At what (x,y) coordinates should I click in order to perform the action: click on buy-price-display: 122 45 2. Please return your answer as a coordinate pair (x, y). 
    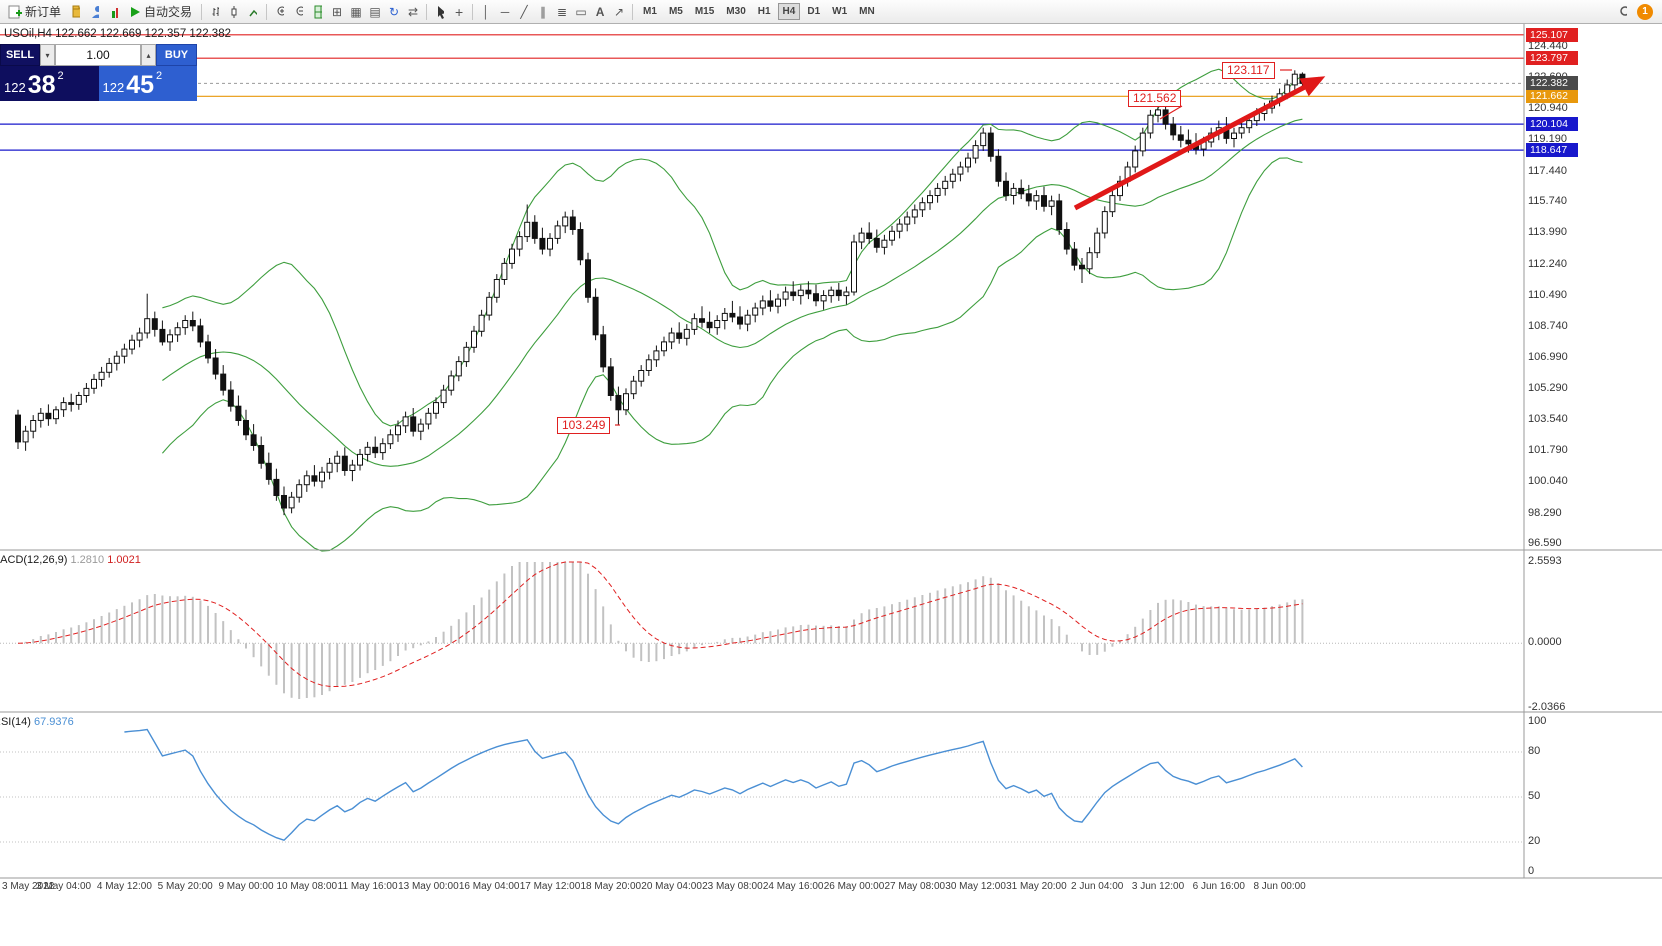
    Looking at the image, I should click on (147, 83).